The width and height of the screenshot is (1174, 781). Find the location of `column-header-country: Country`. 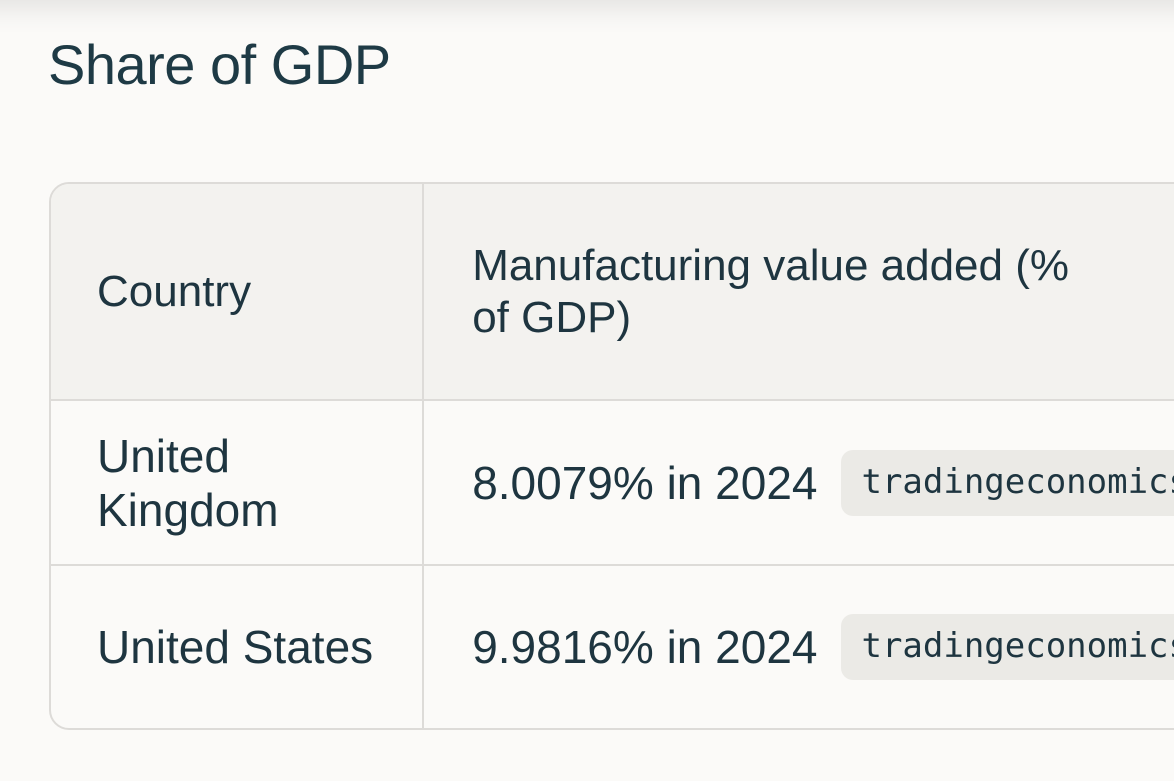

column-header-country: Country is located at coordinates (238, 292).